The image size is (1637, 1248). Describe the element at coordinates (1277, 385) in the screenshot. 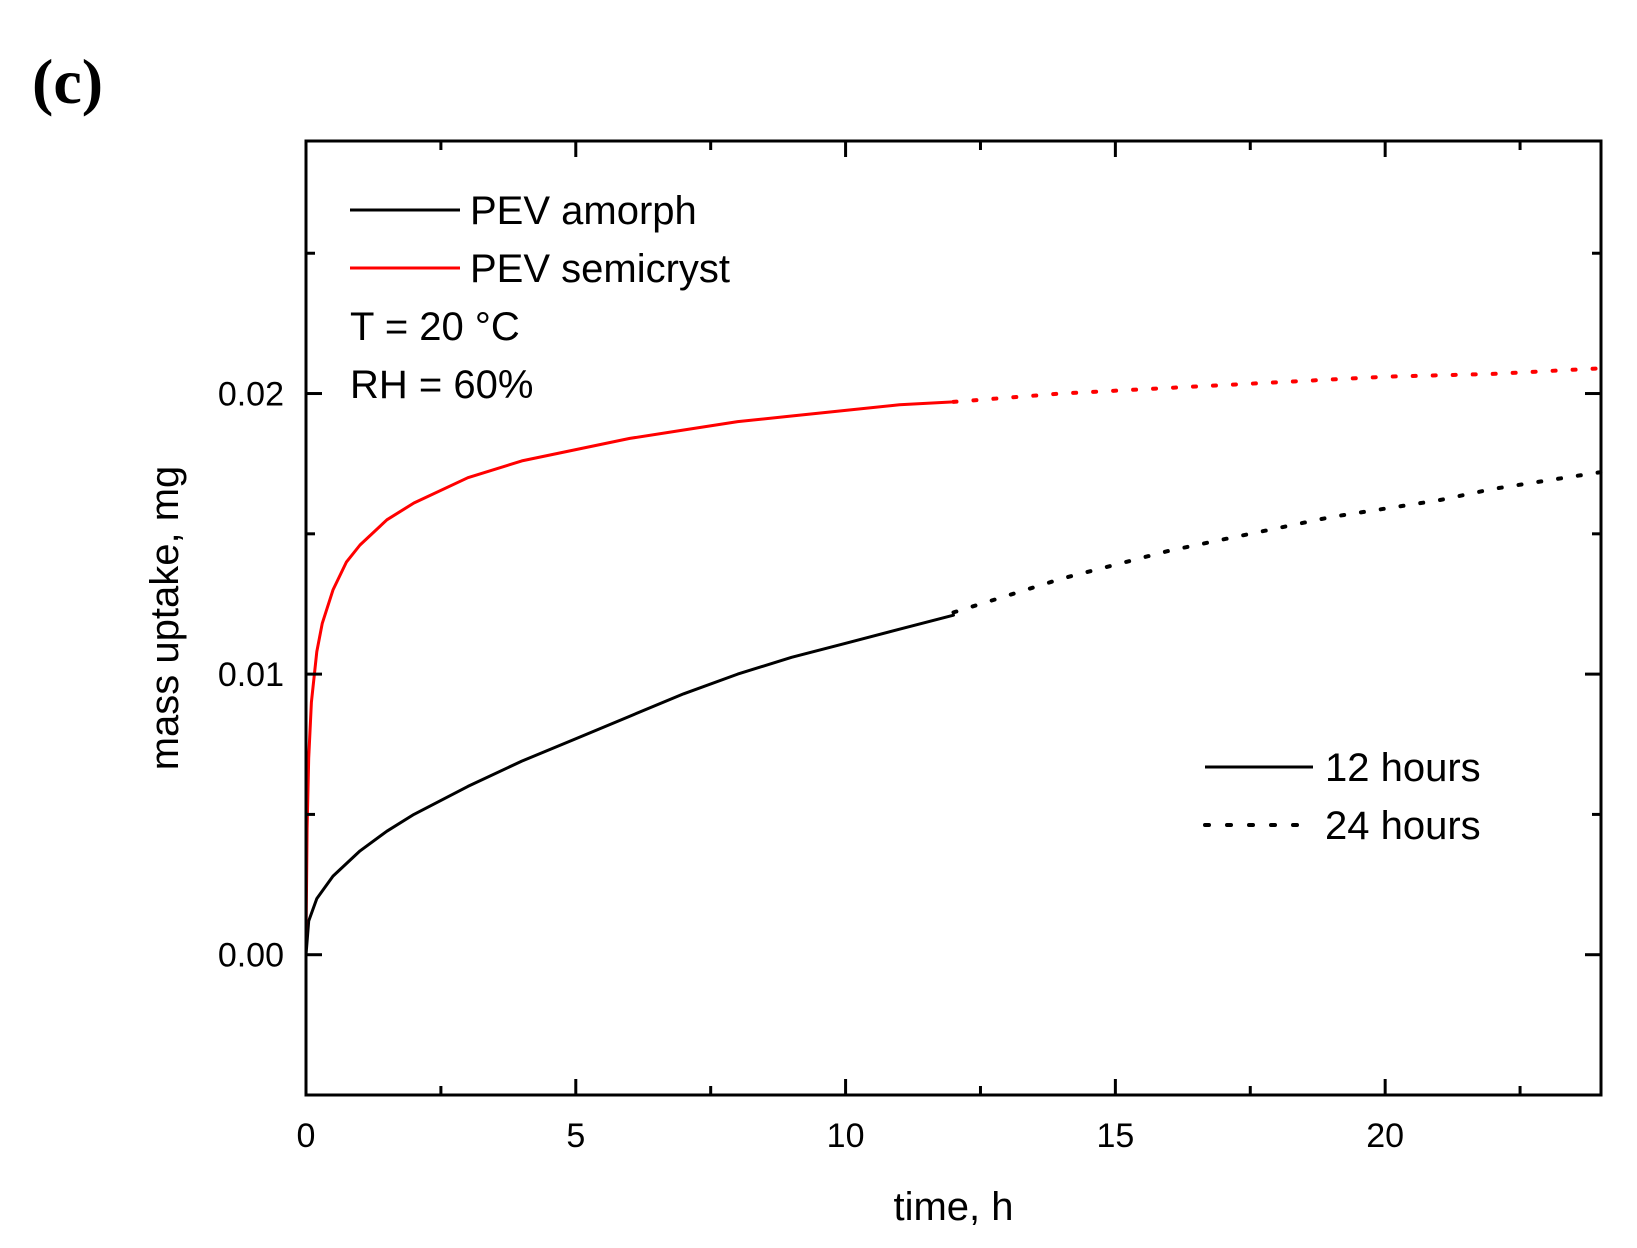

I see `series-pev-semicryst-dotted-line` at that location.